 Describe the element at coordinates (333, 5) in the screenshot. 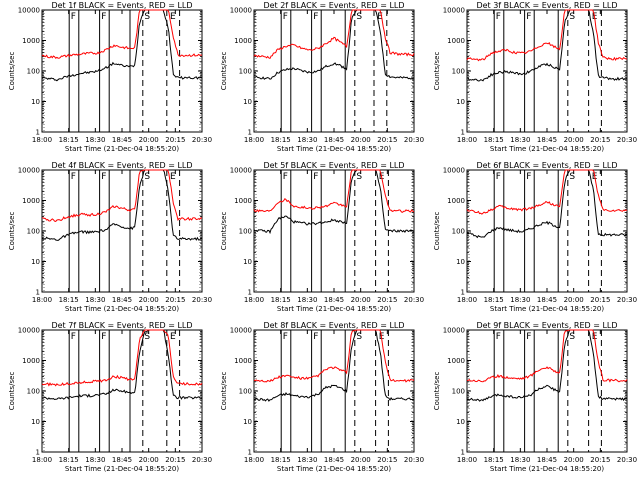

I see `chart-title: Det 2f BLACK = Events, RED = LLD` at that location.